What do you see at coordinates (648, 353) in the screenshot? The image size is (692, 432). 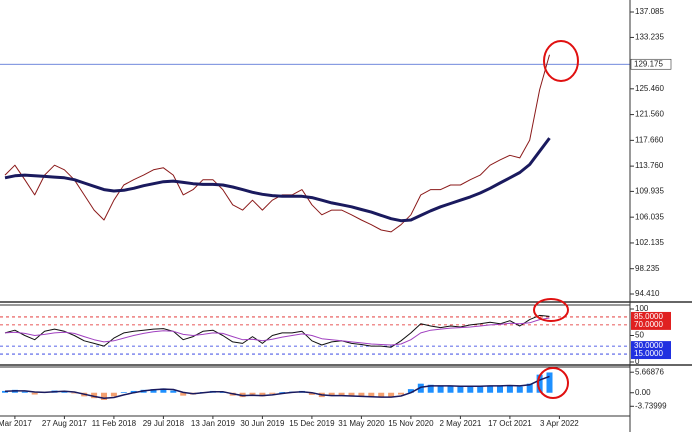 I see `level-label: 15.0000` at bounding box center [648, 353].